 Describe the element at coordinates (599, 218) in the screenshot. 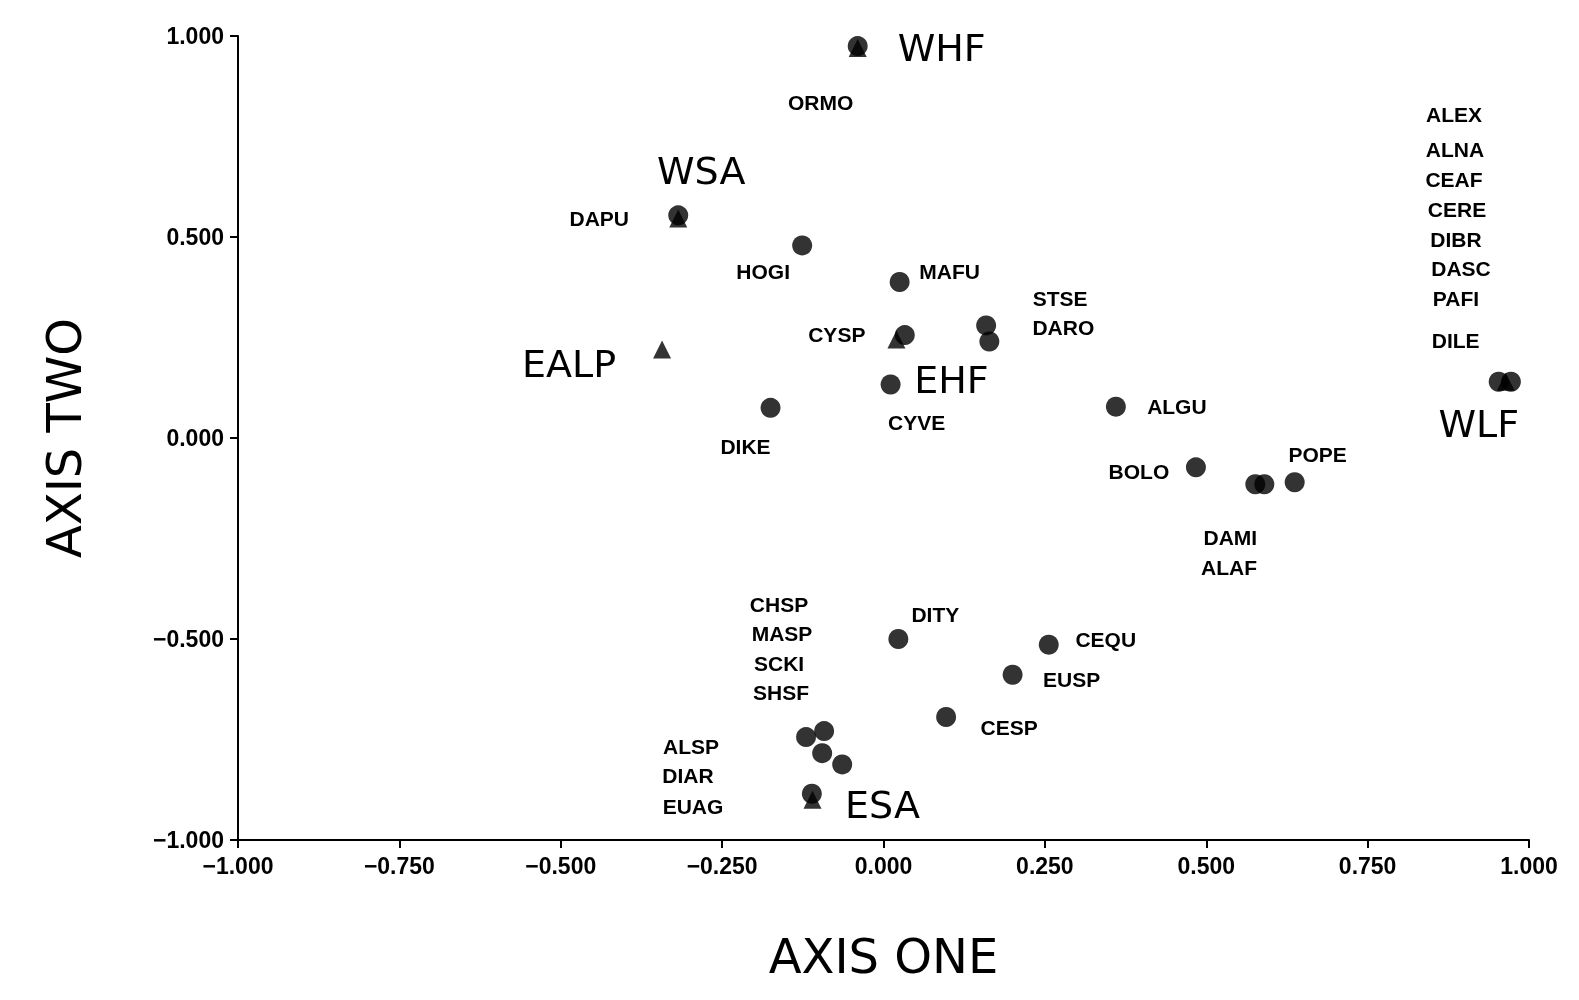

I see `annotation: DAPU` at that location.